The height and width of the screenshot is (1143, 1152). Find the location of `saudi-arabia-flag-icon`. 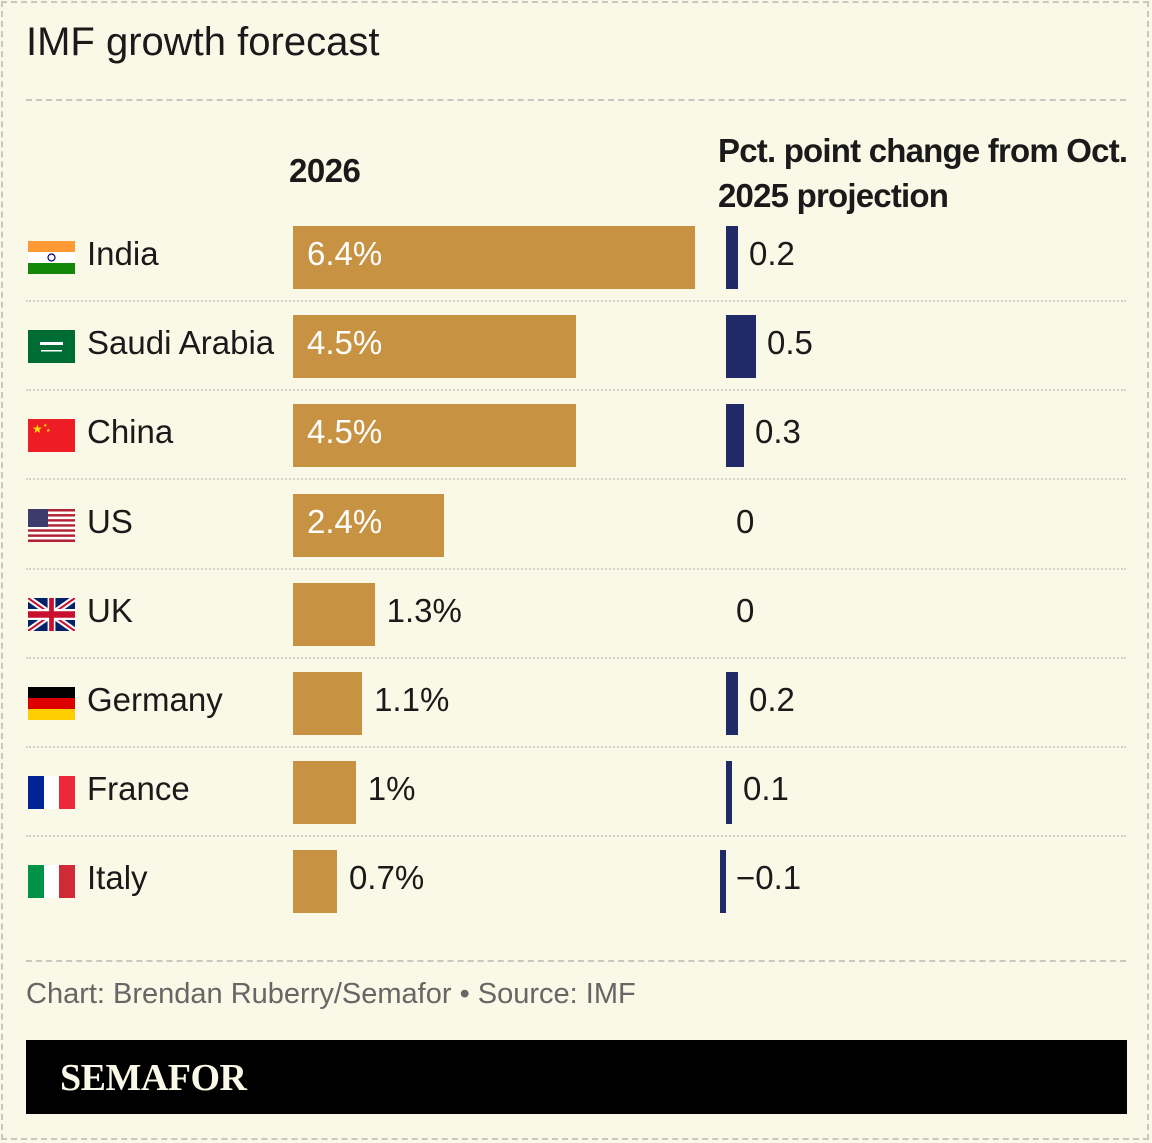

saudi-arabia-flag-icon is located at coordinates (51, 347).